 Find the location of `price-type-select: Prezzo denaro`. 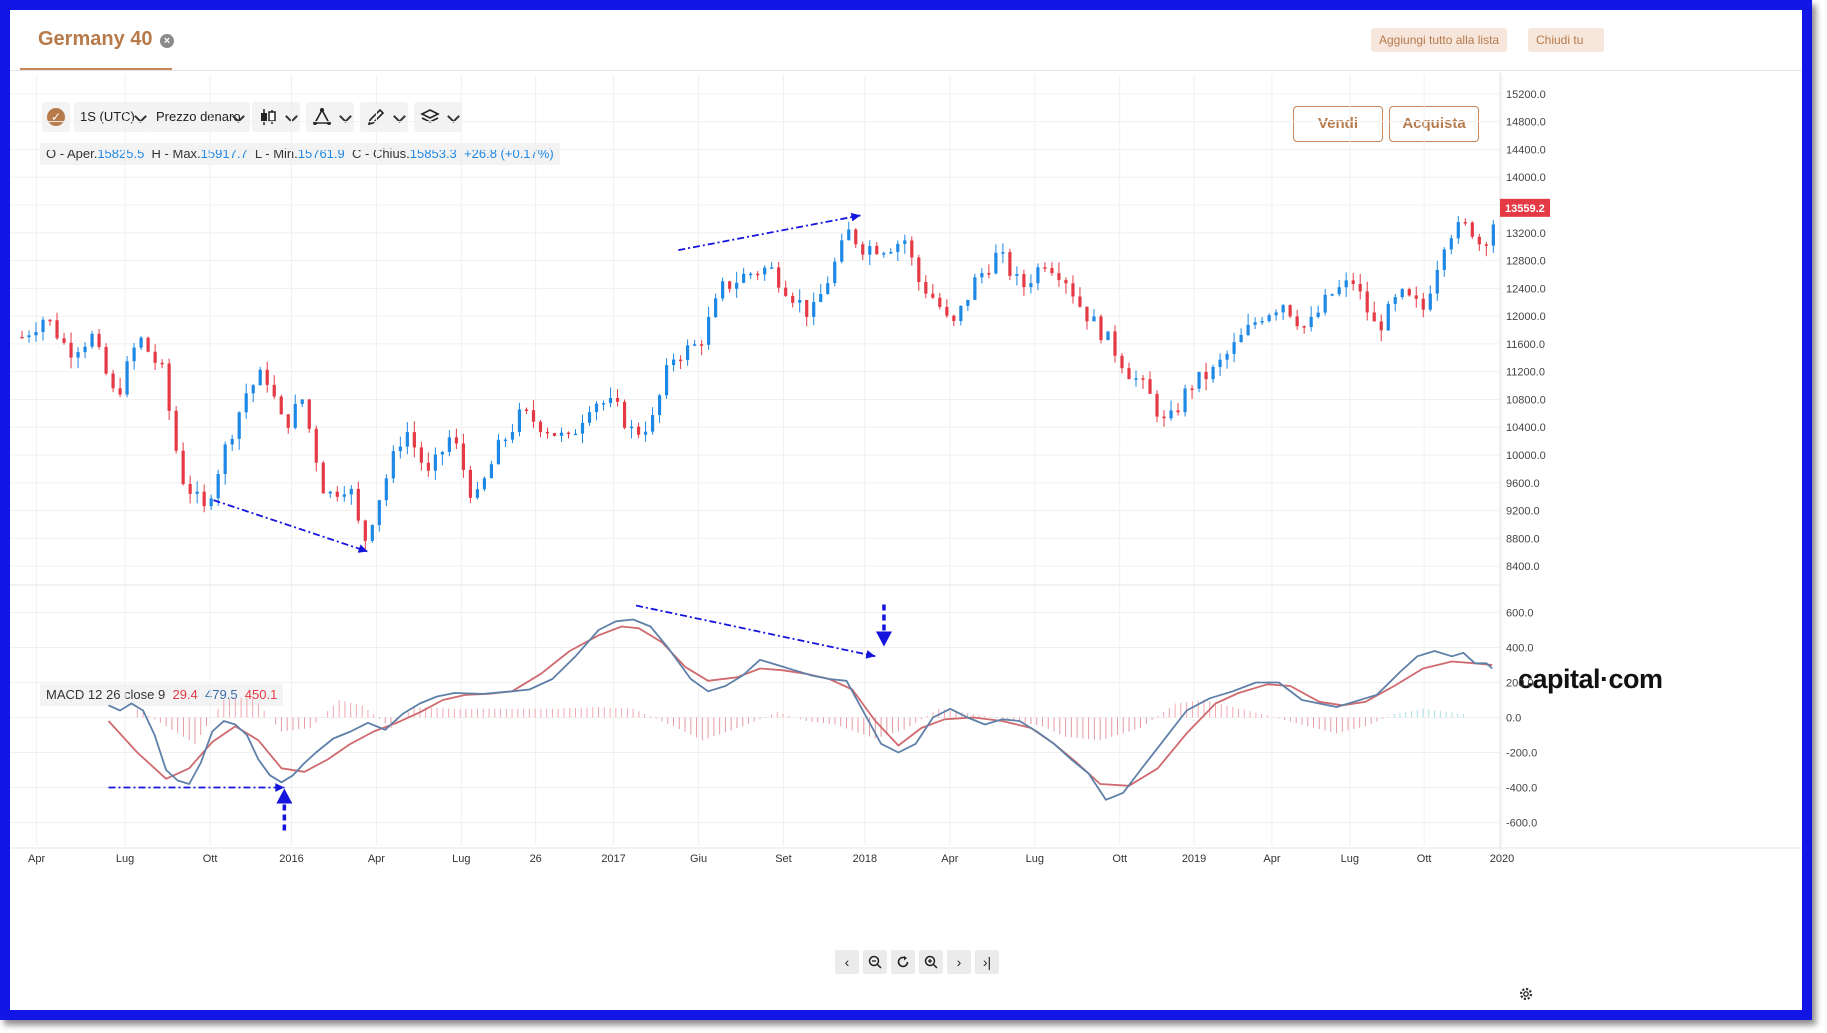

price-type-select: Prezzo denaro is located at coordinates (200, 117).